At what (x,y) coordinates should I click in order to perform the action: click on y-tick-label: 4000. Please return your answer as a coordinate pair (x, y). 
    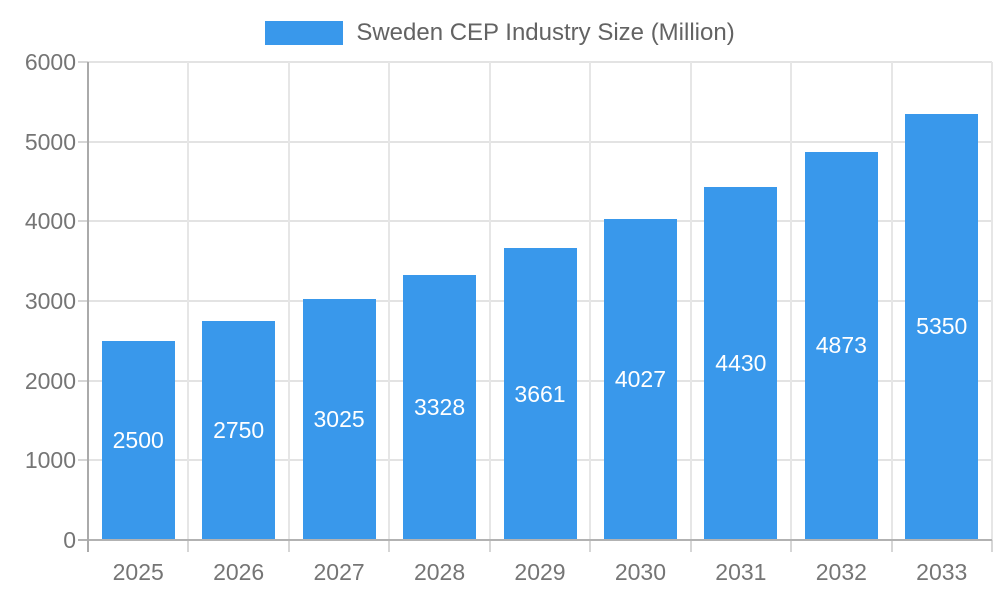
    Looking at the image, I should click on (50, 221).